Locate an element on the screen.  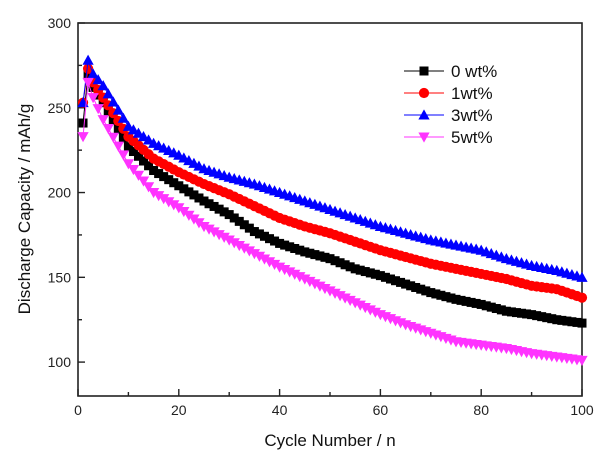
x-tick-label: 80 is located at coordinates (481, 410).